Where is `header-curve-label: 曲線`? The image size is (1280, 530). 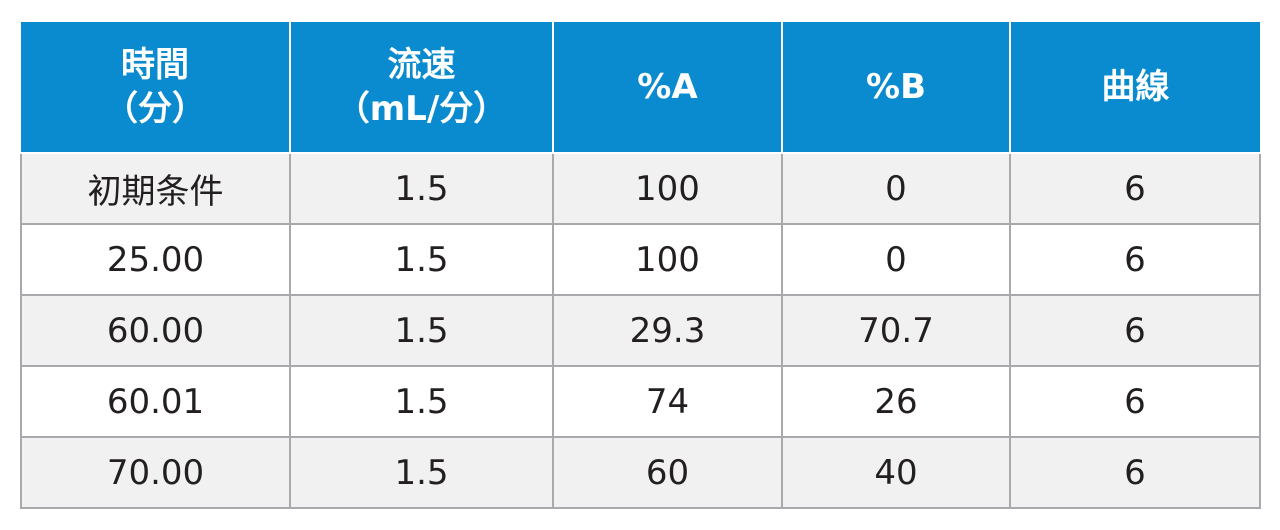 header-curve-label: 曲線 is located at coordinates (1135, 87).